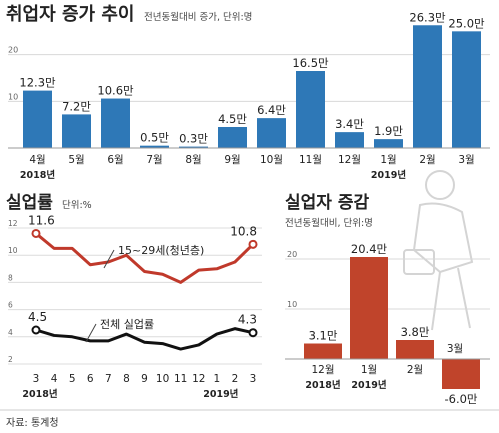 This screenshot has width=499, height=433. Describe the element at coordinates (368, 385) in the screenshot. I see `unemployed-change-year-label: 2019년` at that location.